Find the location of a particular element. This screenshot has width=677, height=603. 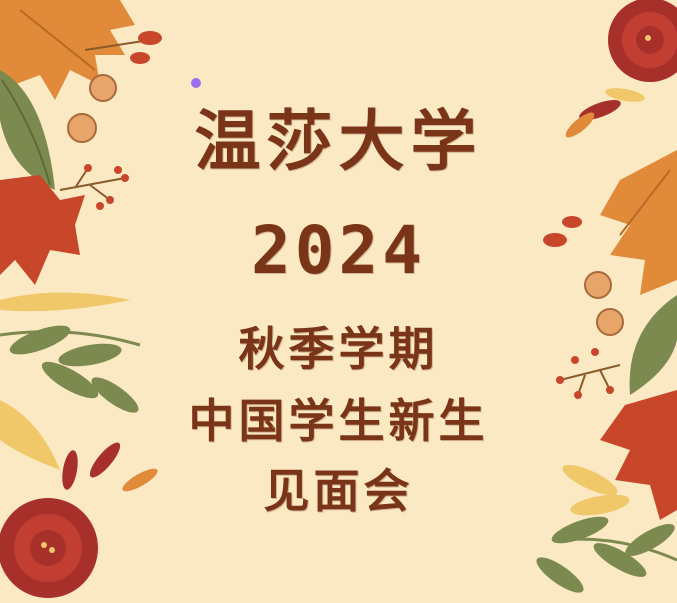

pointer-dot is located at coordinates (196, 83).